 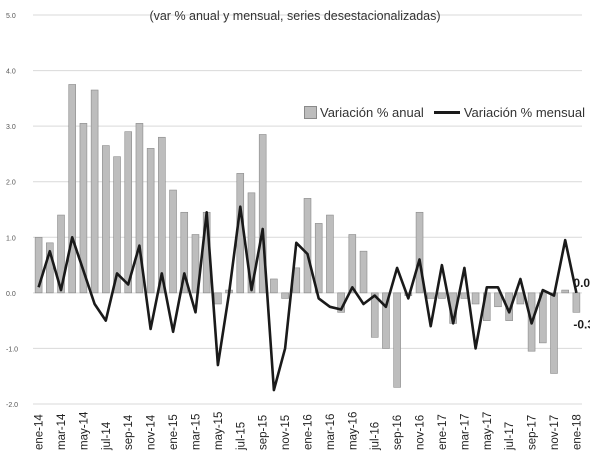 I want to click on x-tick-label: nov-16, so click(x=421, y=432).